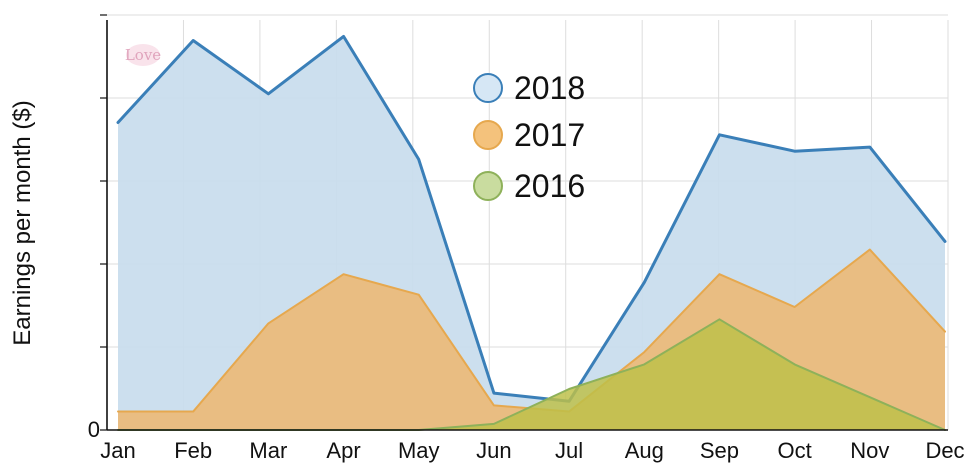  I want to click on legend-label-2016: 2016, so click(549, 186).